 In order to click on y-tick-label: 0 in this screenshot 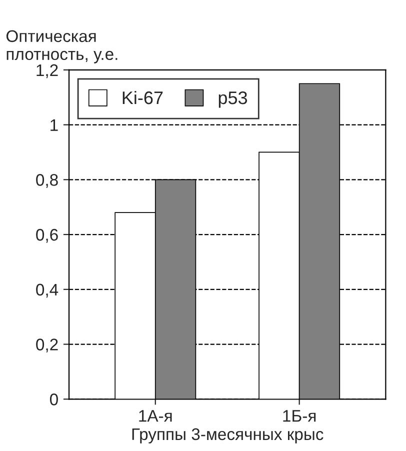, I will do `click(54, 400)`.